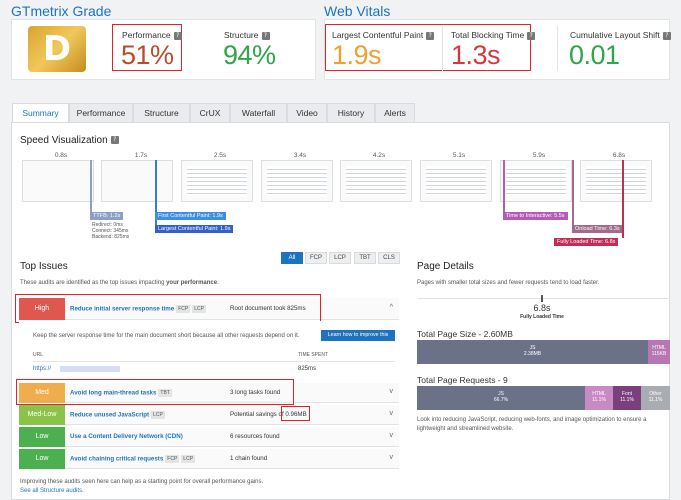 This screenshot has width=681, height=500. I want to click on size-html-segment: HTML 115KB, so click(659, 352).